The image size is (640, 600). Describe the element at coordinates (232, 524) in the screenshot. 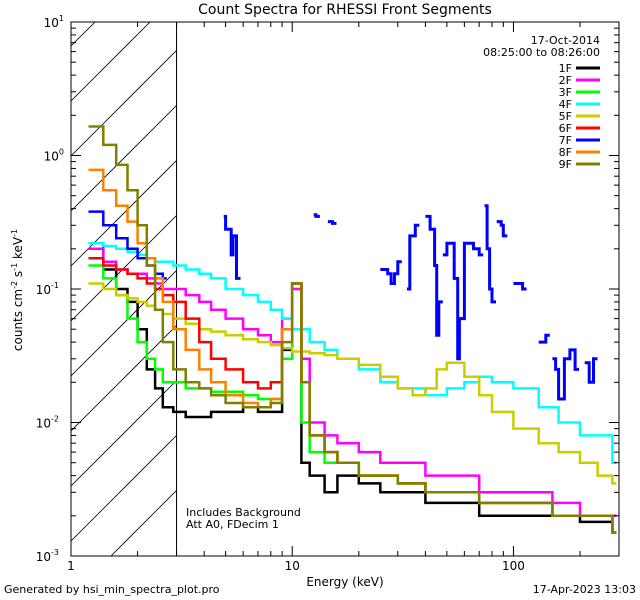

I see `annotation-attenuator: Att A0, FDecim 1` at that location.